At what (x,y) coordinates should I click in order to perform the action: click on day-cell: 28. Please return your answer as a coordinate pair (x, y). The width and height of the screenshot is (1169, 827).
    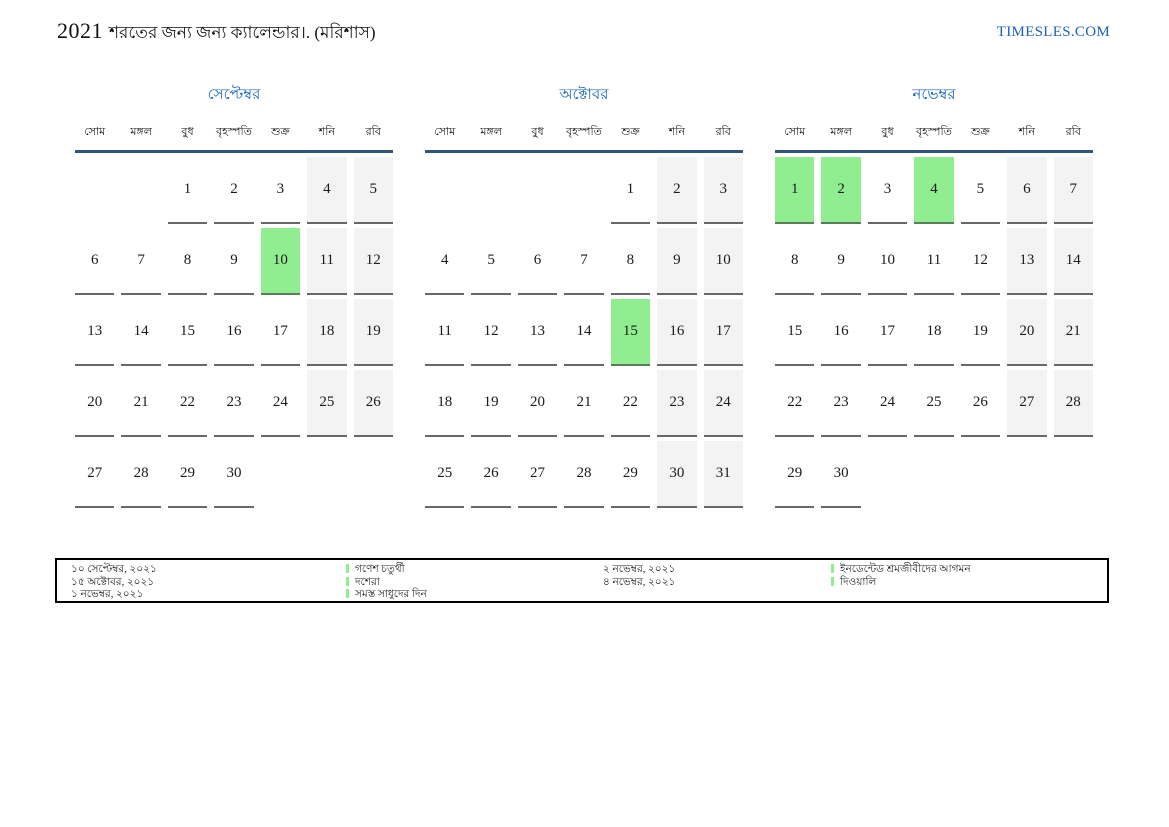
    Looking at the image, I should click on (584, 474).